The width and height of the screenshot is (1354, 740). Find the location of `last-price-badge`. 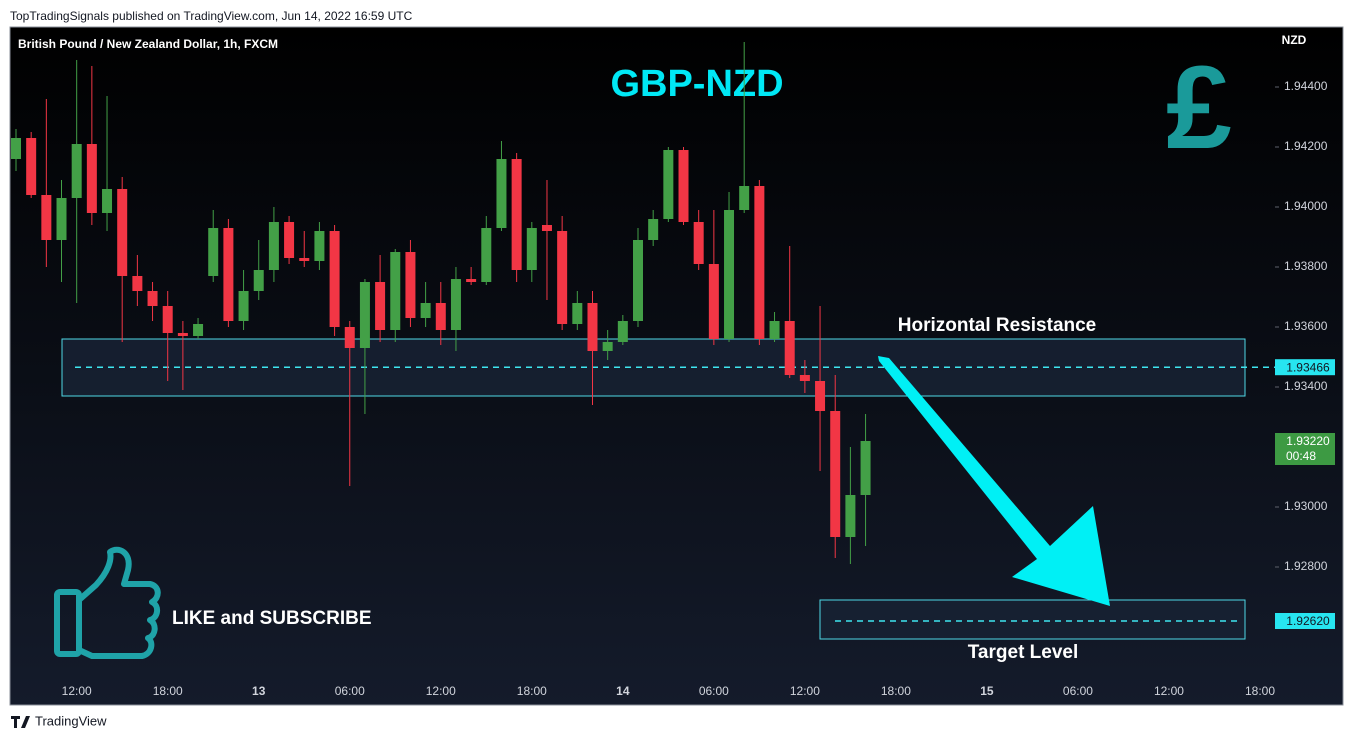

last-price-badge is located at coordinates (1305, 449).